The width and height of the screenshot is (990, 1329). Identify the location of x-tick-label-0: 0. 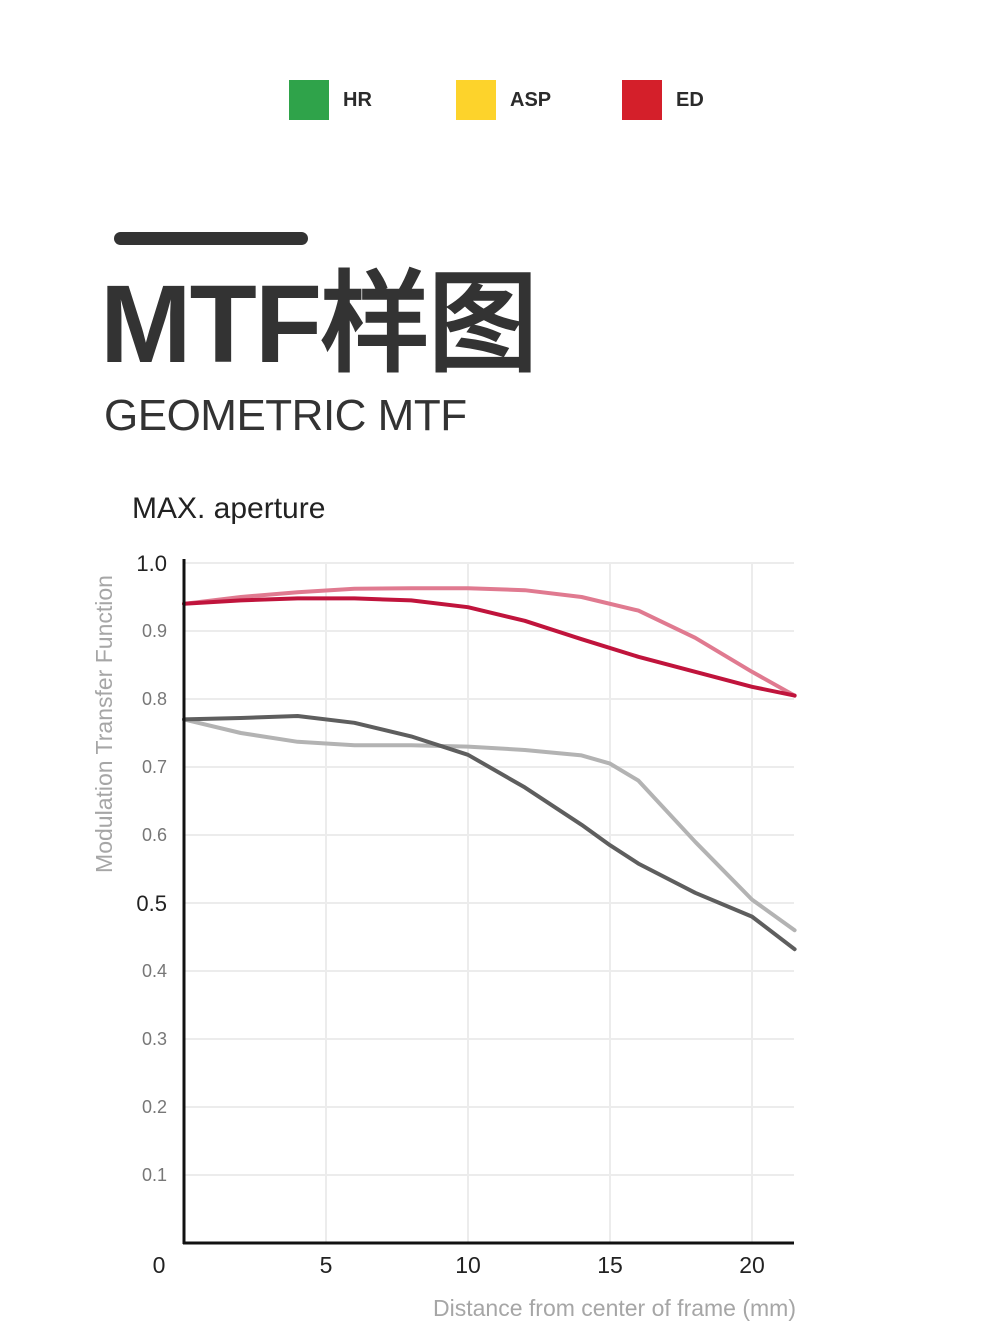
(159, 1265).